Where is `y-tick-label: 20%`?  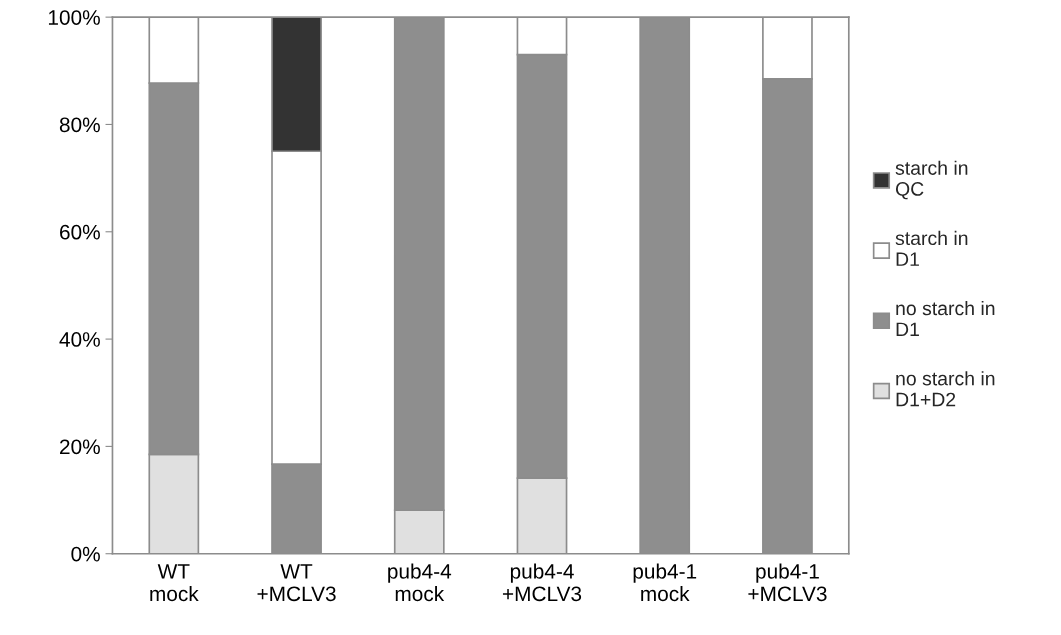
y-tick-label: 20% is located at coordinates (80, 447).